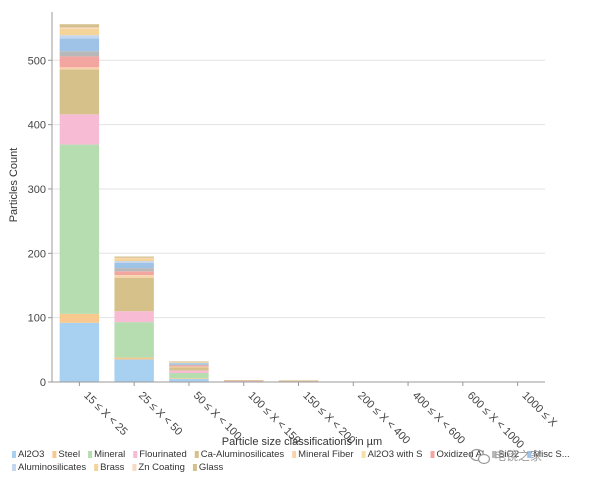 Image resolution: width=608 pixels, height=485 pixels. What do you see at coordinates (40, 222) in the screenshot?
I see `y-tick-labels: 0 100 200 300 400 500` at bounding box center [40, 222].